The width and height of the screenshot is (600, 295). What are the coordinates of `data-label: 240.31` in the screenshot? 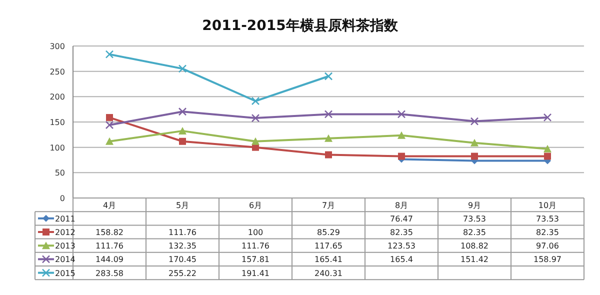 It's located at (328, 273).